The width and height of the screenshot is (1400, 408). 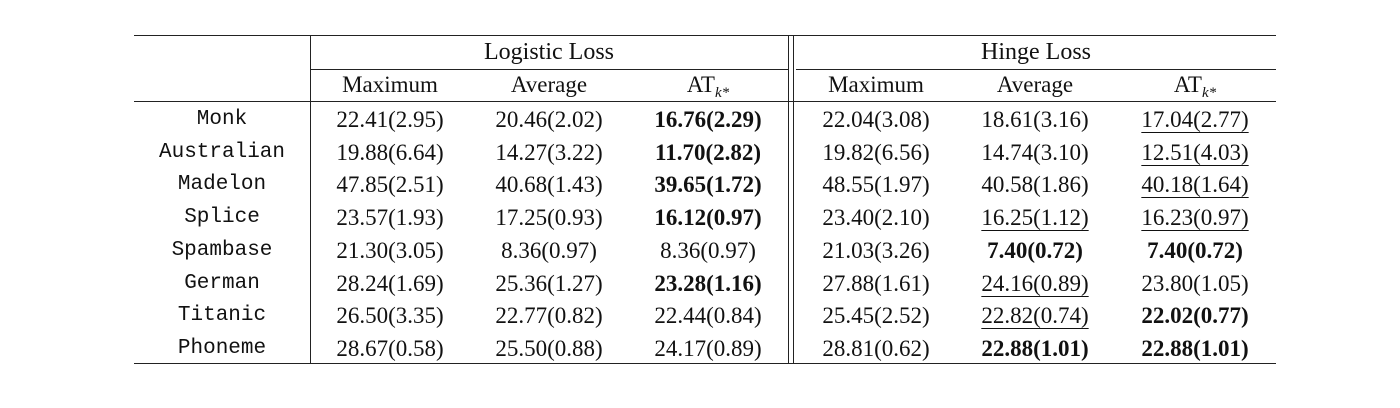 I want to click on table-cell: 14.27(3.22), so click(x=549, y=152).